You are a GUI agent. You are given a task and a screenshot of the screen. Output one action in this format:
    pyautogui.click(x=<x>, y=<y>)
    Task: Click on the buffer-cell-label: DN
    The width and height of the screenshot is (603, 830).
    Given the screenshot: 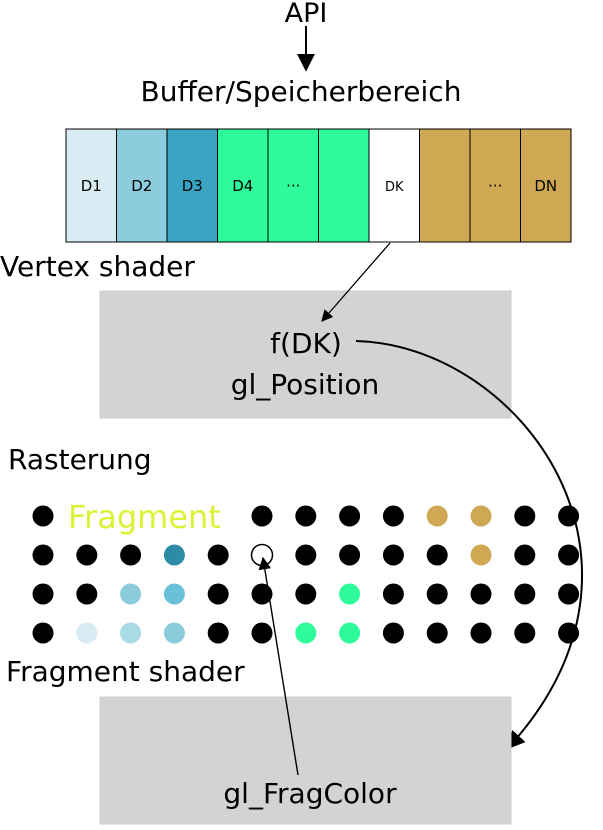 What is the action you would take?
    pyautogui.click(x=545, y=186)
    